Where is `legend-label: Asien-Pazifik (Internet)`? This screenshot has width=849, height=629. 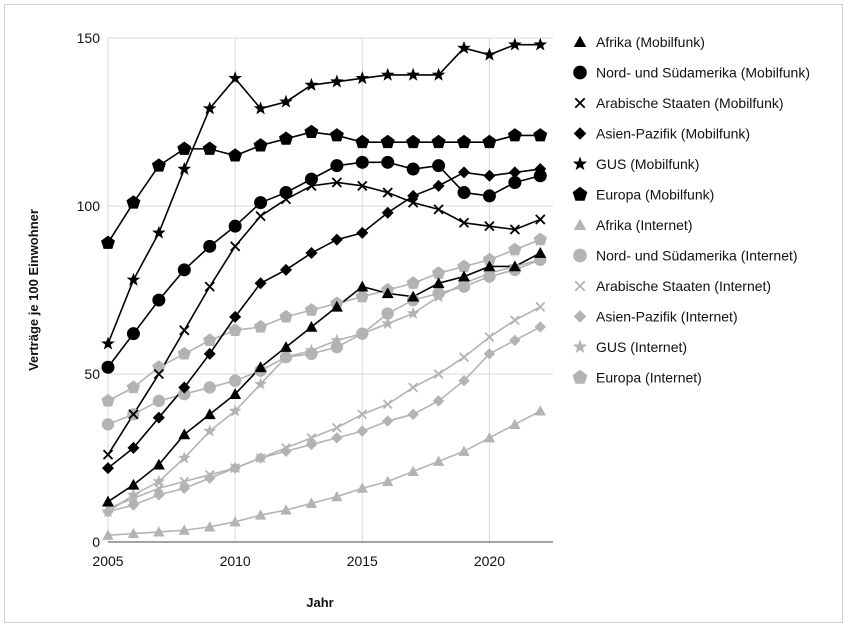 legend-label: Asien-Pazifik (Internet) is located at coordinates (667, 317).